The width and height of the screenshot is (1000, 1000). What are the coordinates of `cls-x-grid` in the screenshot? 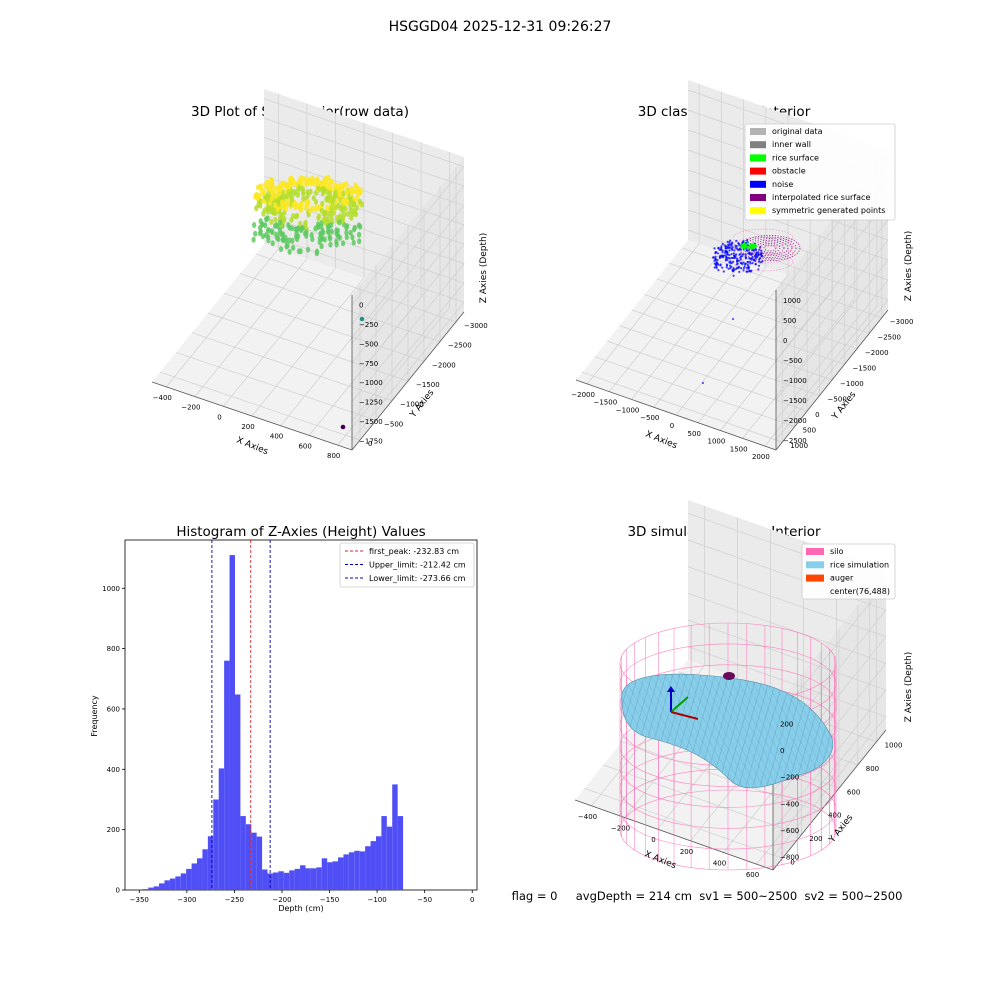 It's located at (687, 249).